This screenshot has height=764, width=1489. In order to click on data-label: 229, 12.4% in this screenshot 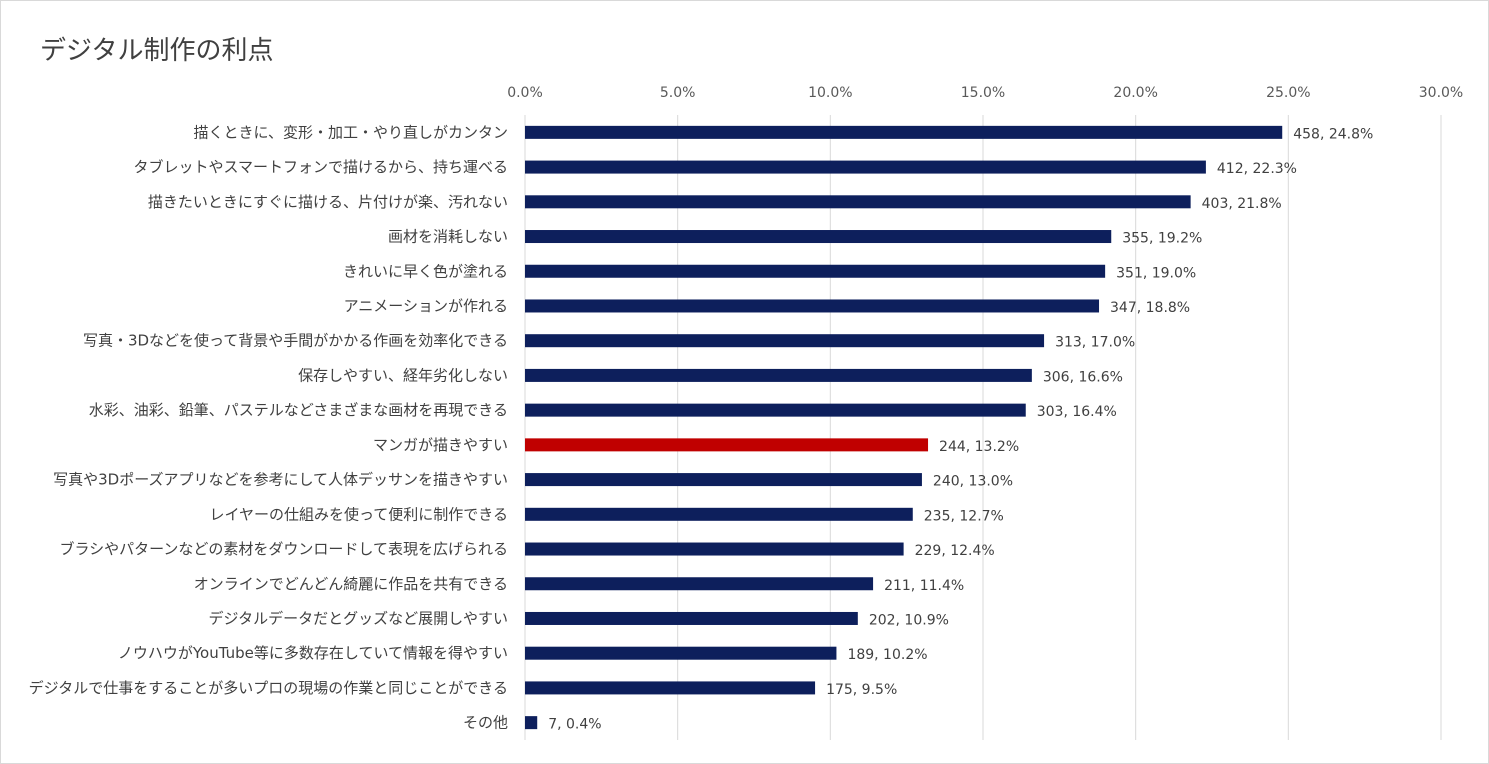, I will do `click(955, 551)`.